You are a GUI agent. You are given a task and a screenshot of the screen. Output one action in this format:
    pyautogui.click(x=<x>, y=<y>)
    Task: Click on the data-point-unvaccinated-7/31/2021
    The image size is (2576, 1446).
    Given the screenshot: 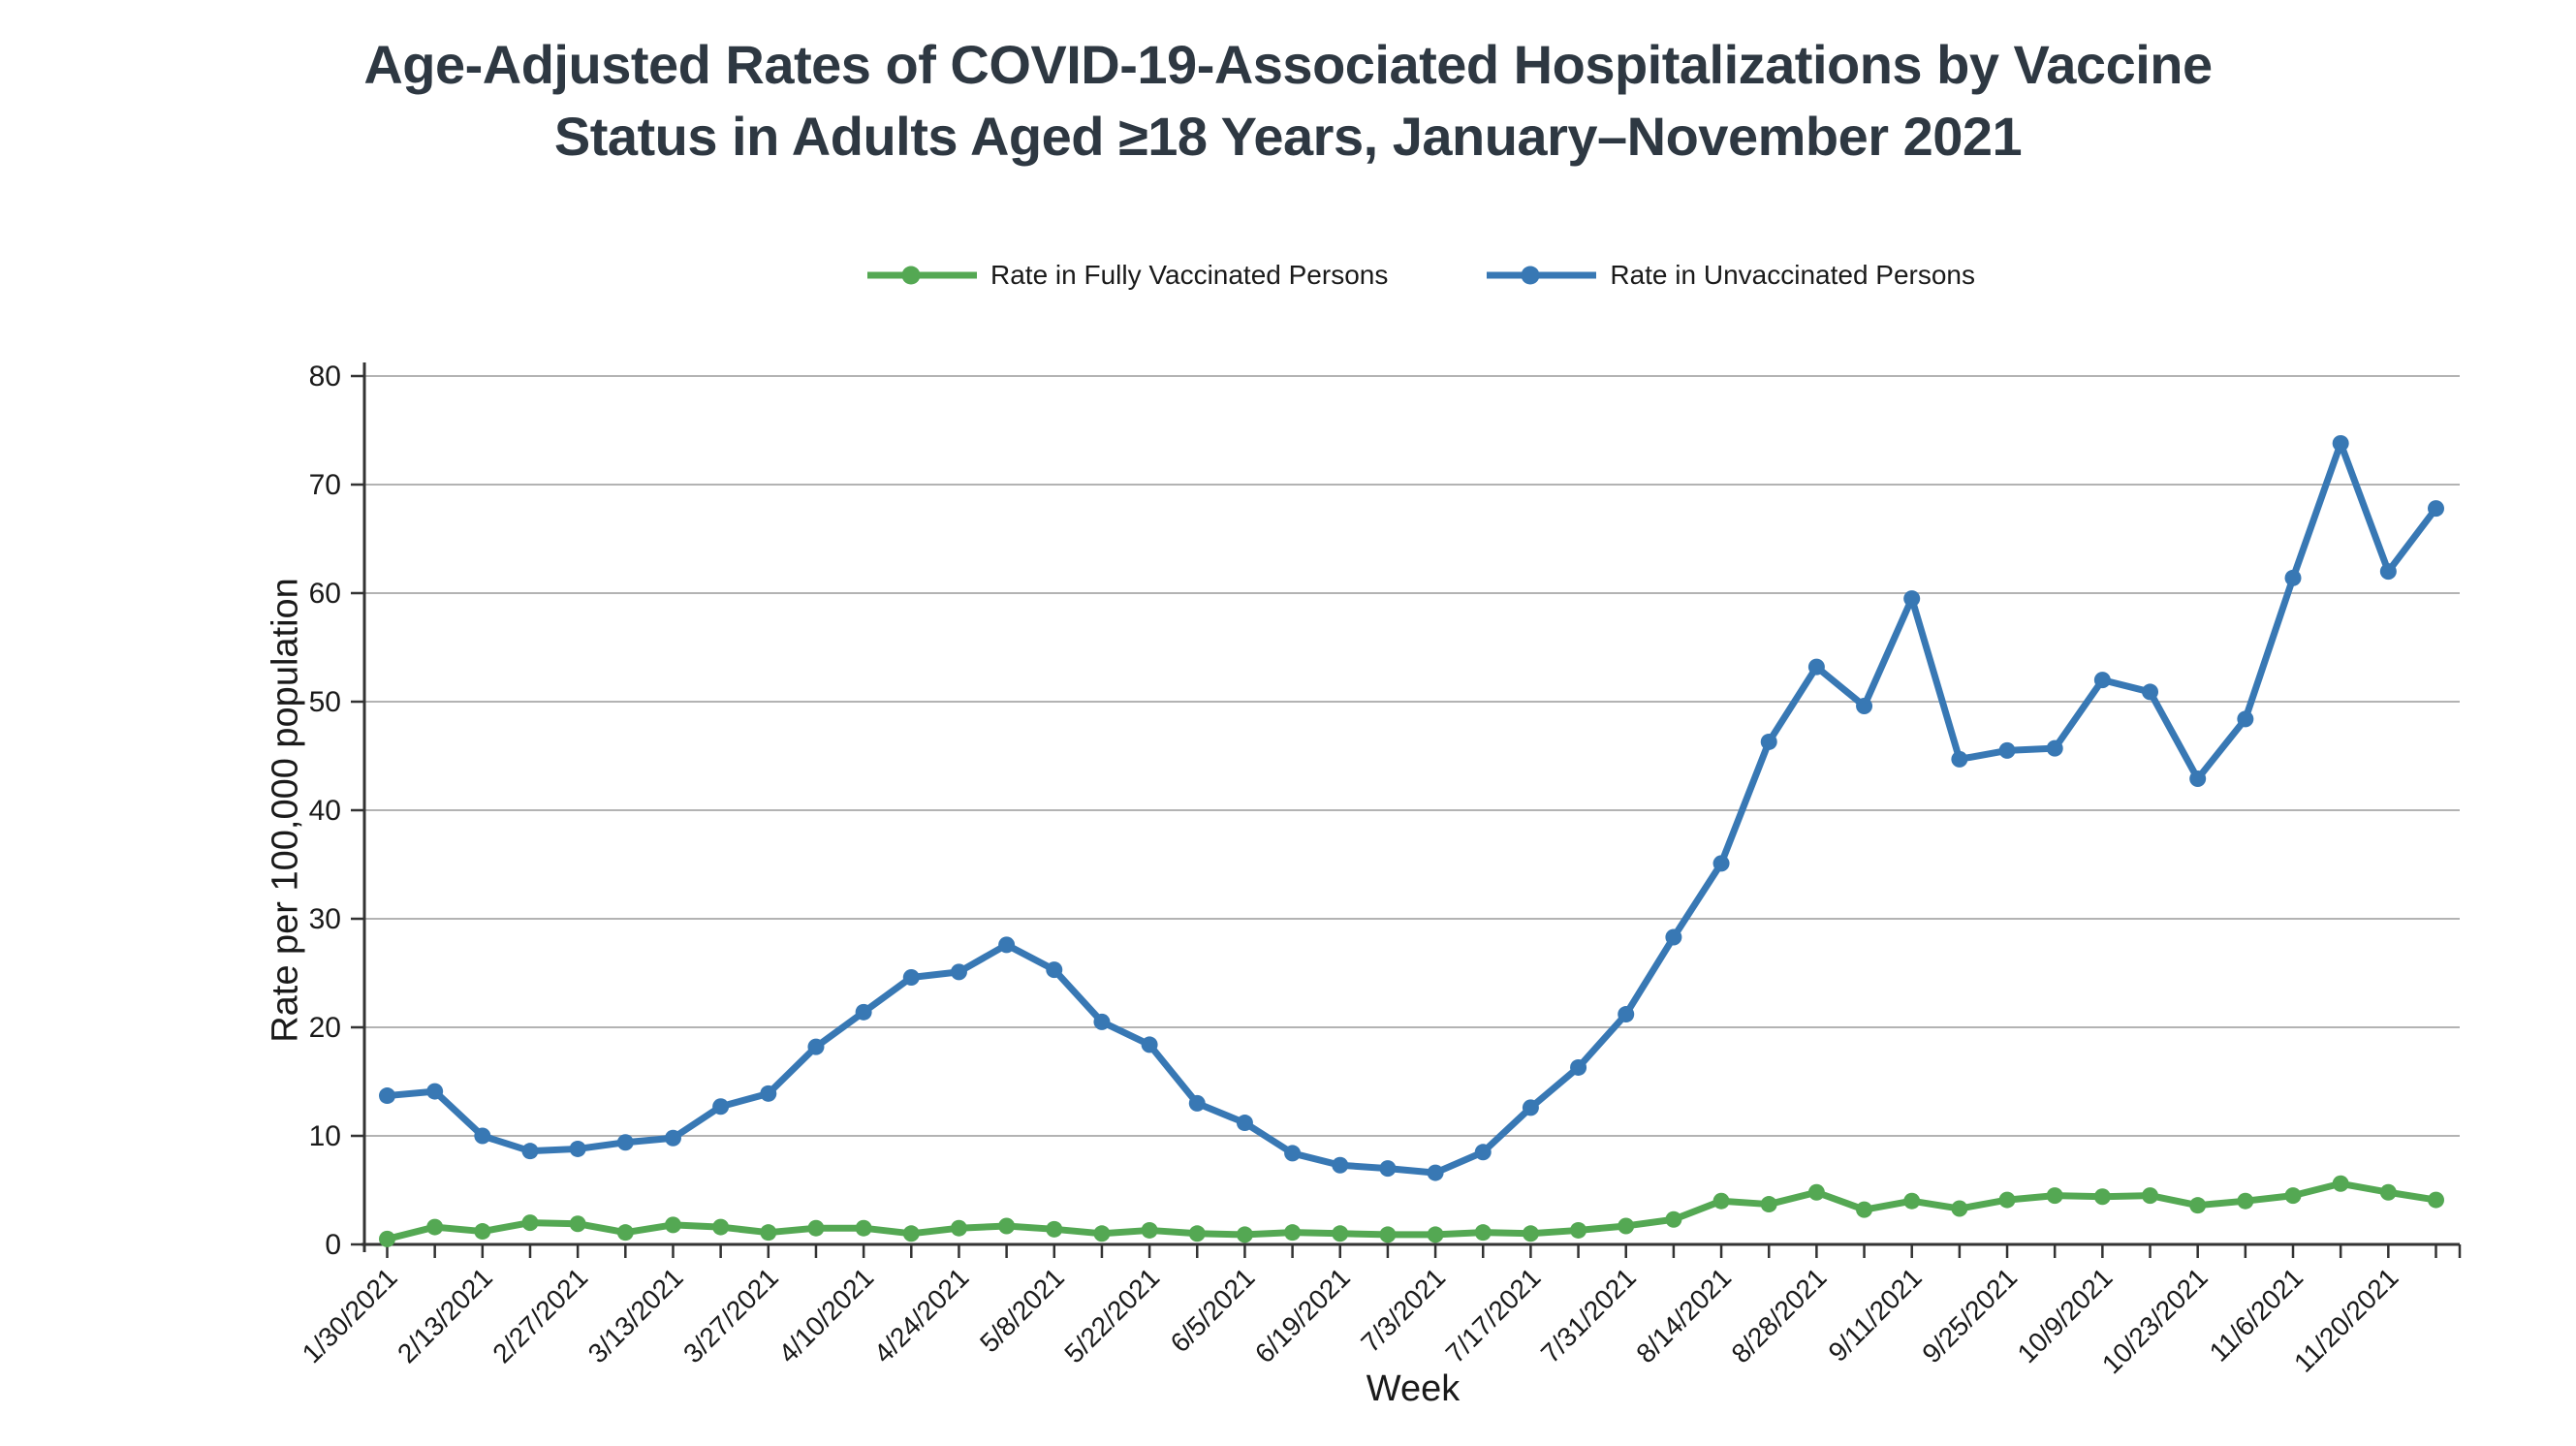 What is the action you would take?
    pyautogui.click(x=1626, y=1015)
    